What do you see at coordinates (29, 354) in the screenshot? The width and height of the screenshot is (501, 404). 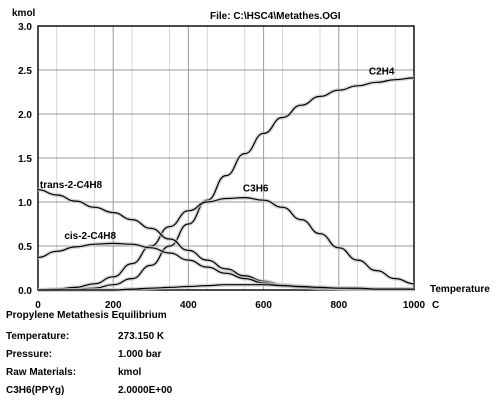 I see `info-label: Pressure:` at bounding box center [29, 354].